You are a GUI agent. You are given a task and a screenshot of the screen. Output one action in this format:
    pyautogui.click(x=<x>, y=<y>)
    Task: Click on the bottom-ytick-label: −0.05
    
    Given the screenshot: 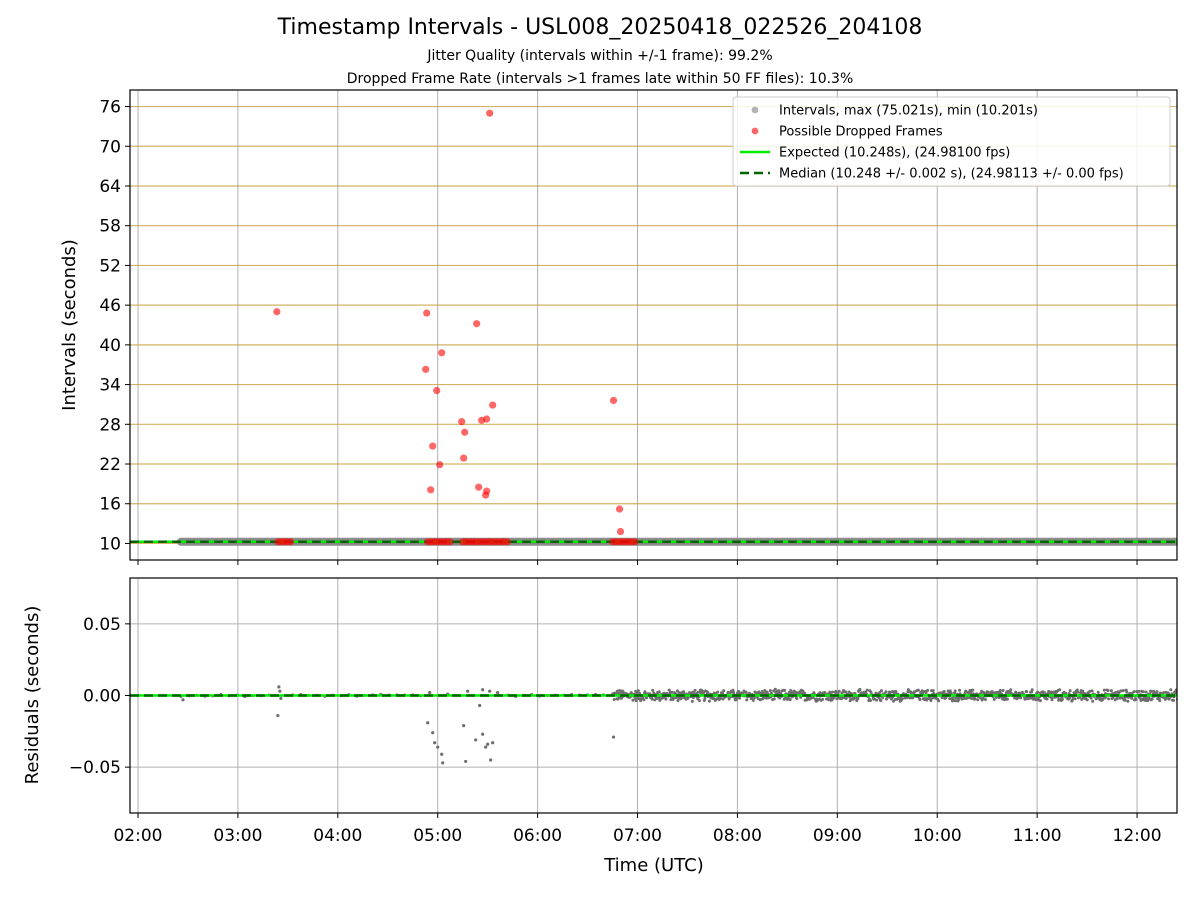 What is the action you would take?
    pyautogui.click(x=95, y=768)
    